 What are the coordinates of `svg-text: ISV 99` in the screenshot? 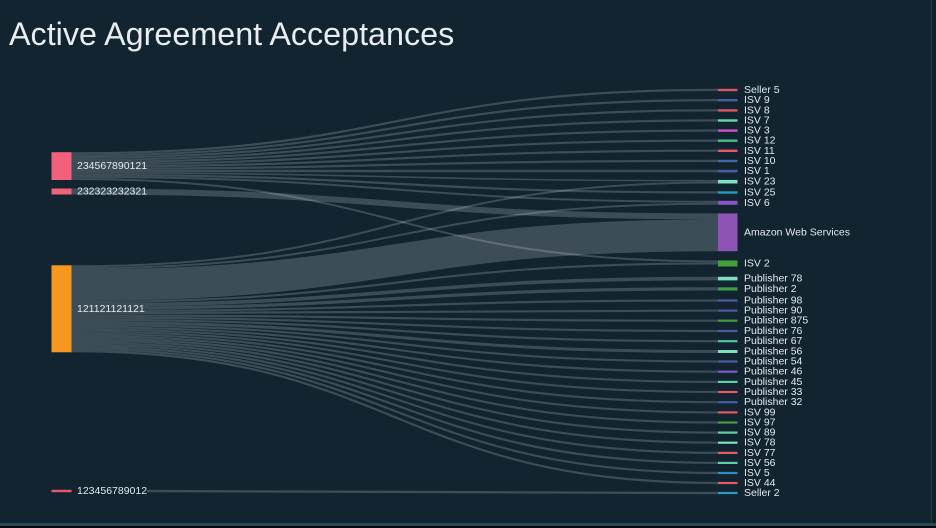 It's located at (760, 412).